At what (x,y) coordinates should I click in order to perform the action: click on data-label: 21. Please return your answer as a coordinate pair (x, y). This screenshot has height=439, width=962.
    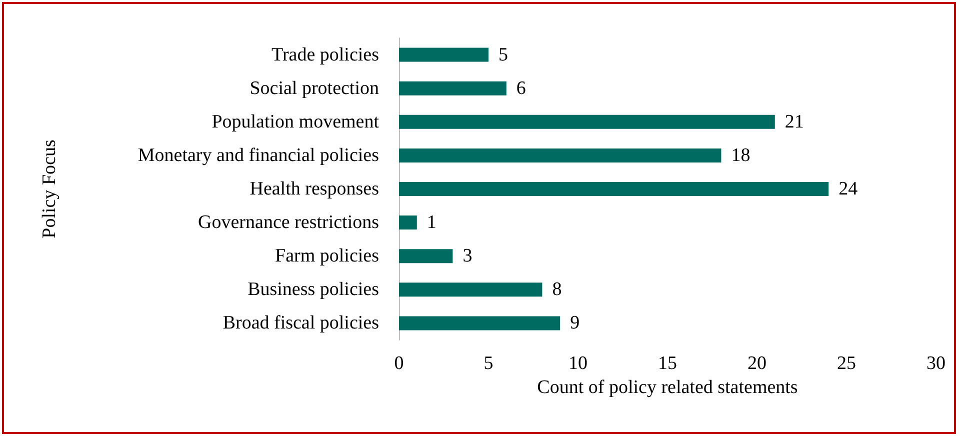
    Looking at the image, I should click on (794, 121).